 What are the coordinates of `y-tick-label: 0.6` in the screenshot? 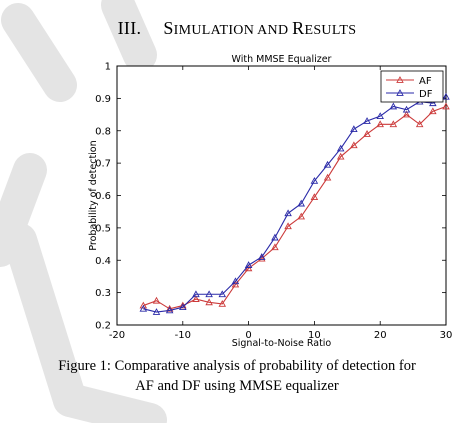 It's located at (103, 196).